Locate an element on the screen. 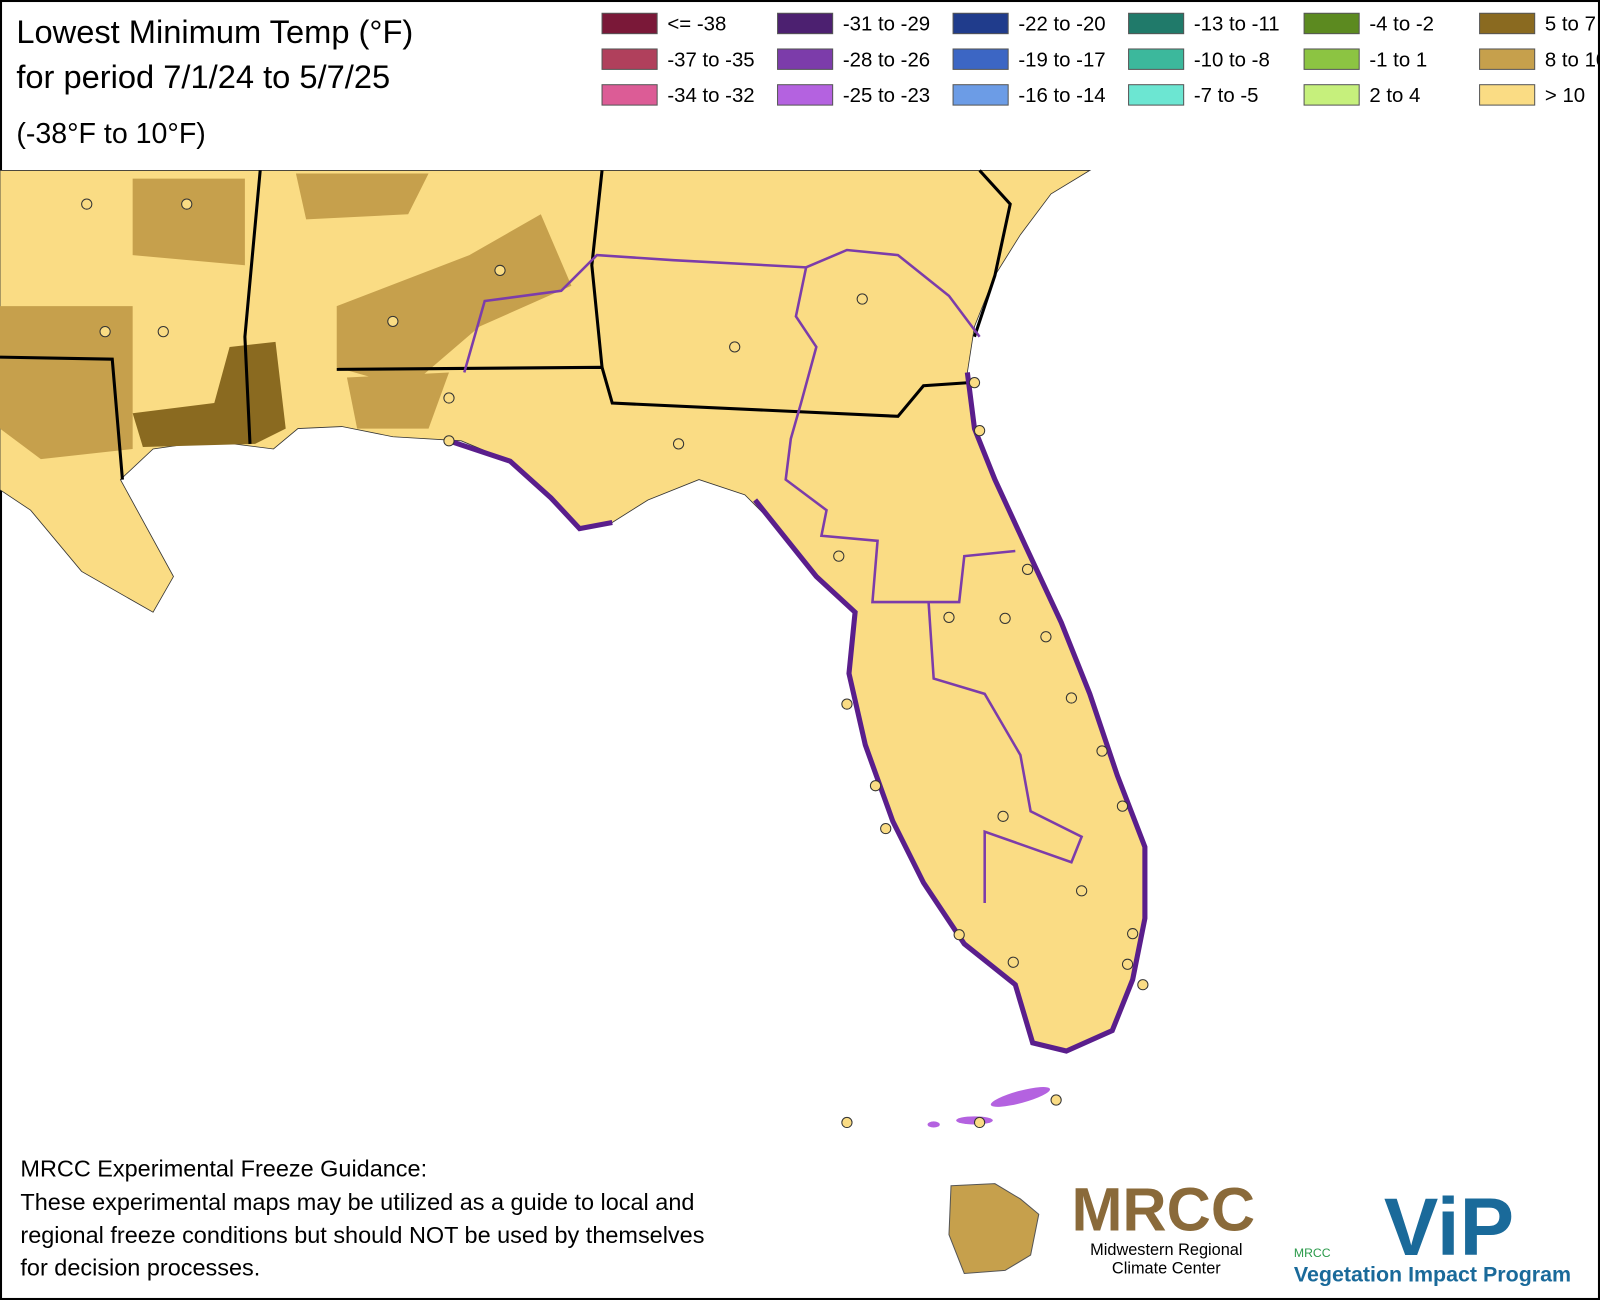 This screenshot has width=1600, height=1300. legend-label: -4 to -2 is located at coordinates (1401, 25).